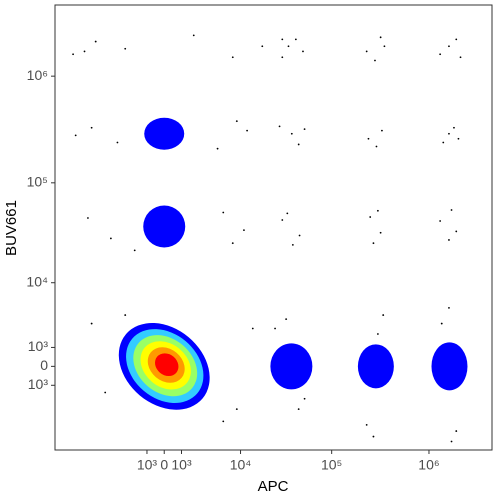 Image resolution: width=500 pixels, height=500 pixels. What do you see at coordinates (428, 465) in the screenshot?
I see `x-tick-label: 10⁶` at bounding box center [428, 465].